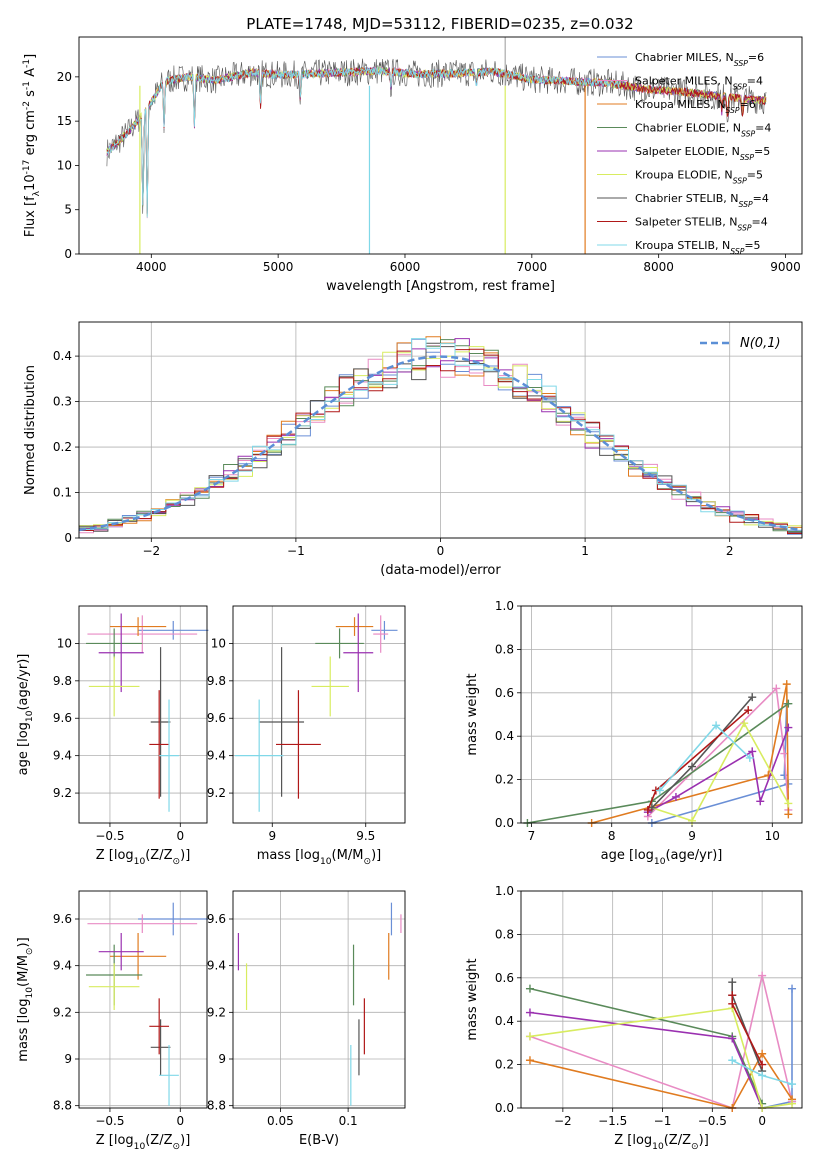  I want to click on x-axis-label: wavelength [Angstrom, rest frame], so click(440, 286).